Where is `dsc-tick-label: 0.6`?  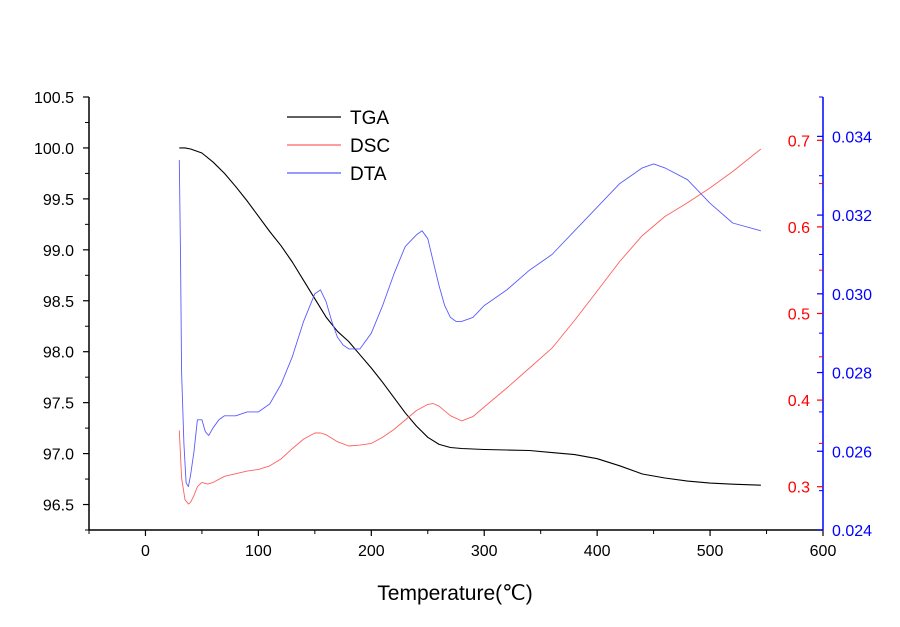 dsc-tick-label: 0.6 is located at coordinates (799, 228).